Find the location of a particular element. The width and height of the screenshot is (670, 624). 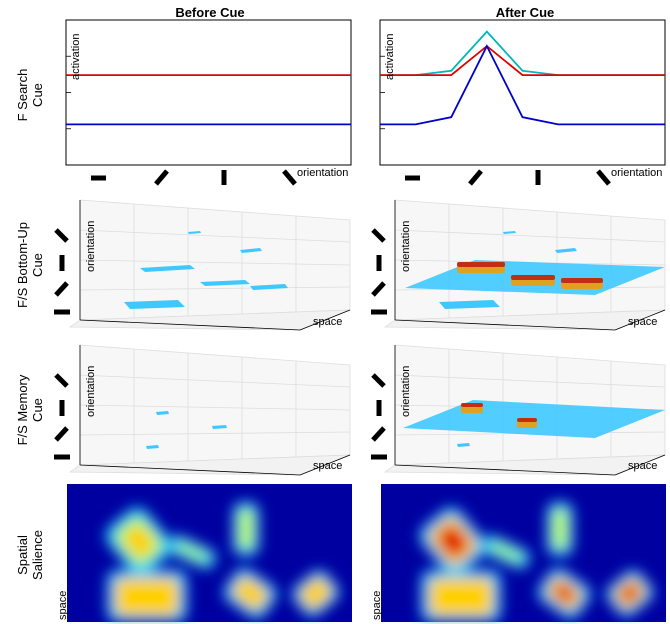

row-label-salience: Spatial Salience is located at coordinates (30, 555).